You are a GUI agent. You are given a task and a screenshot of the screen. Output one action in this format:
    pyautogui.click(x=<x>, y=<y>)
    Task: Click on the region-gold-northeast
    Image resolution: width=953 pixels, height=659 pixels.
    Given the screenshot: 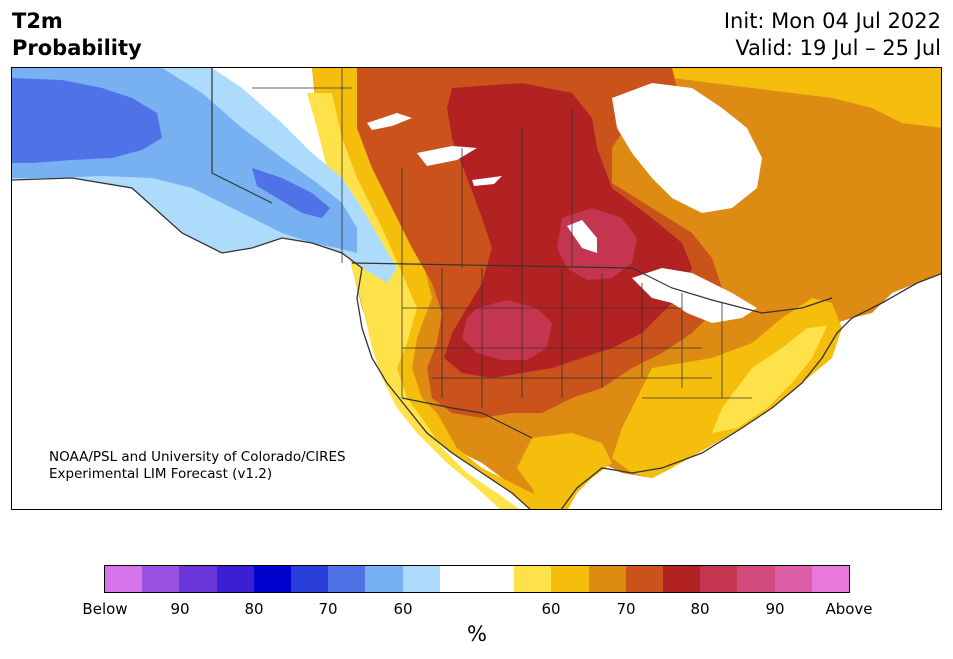 What is the action you would take?
    pyautogui.click(x=796, y=98)
    